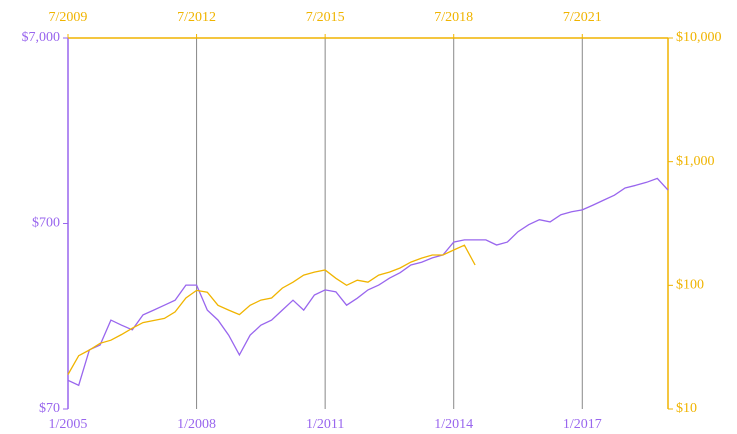 Image resolution: width=737 pixels, height=434 pixels. What do you see at coordinates (49, 408) in the screenshot?
I see `y-tick-label: $70` at bounding box center [49, 408].